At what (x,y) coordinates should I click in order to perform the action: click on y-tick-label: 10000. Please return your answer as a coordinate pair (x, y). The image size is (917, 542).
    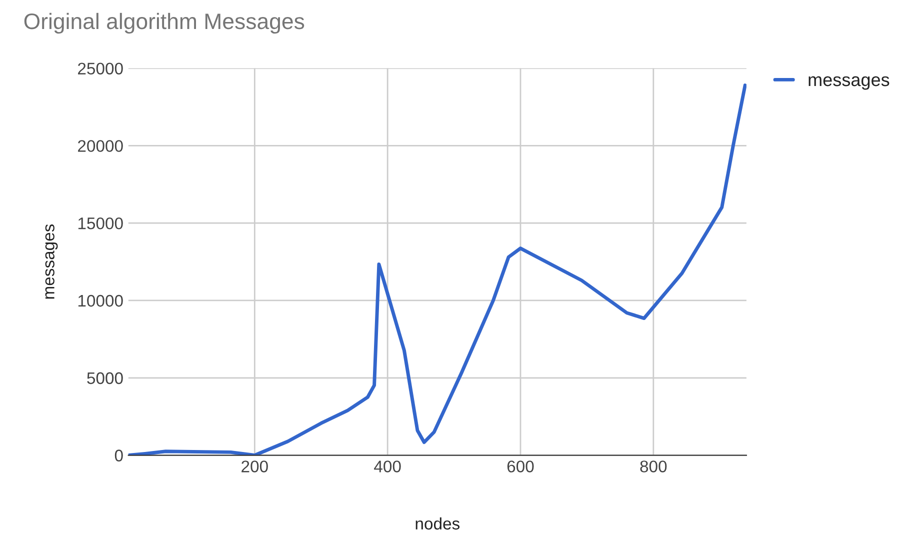
    Looking at the image, I should click on (100, 300).